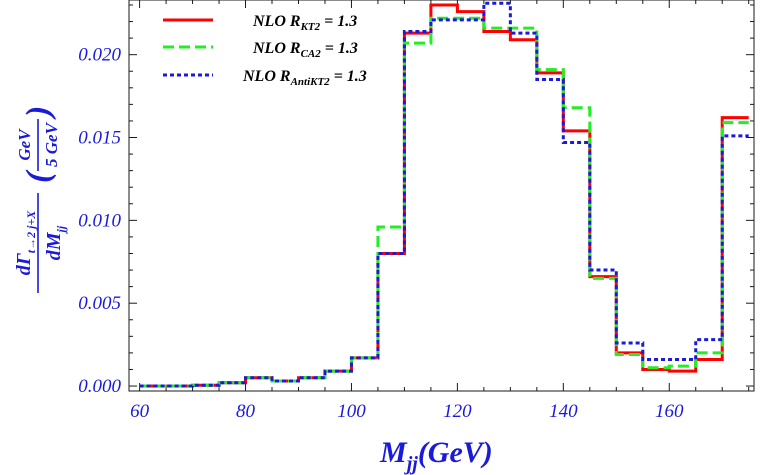  Describe the element at coordinates (407, 411) in the screenshot. I see `x-tick-labels: 60 80 100 120 140 160` at that location.